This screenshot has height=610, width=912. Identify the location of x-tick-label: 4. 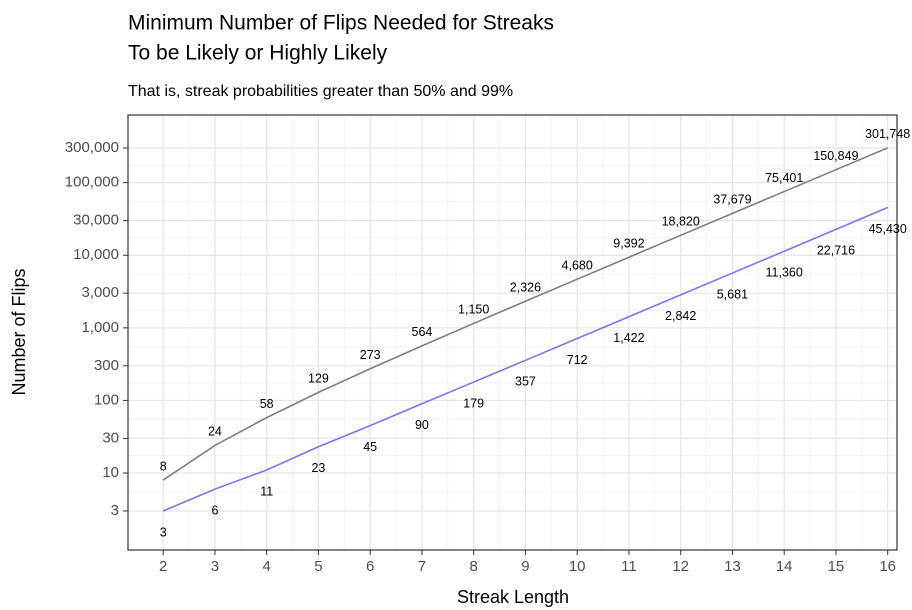
(267, 566).